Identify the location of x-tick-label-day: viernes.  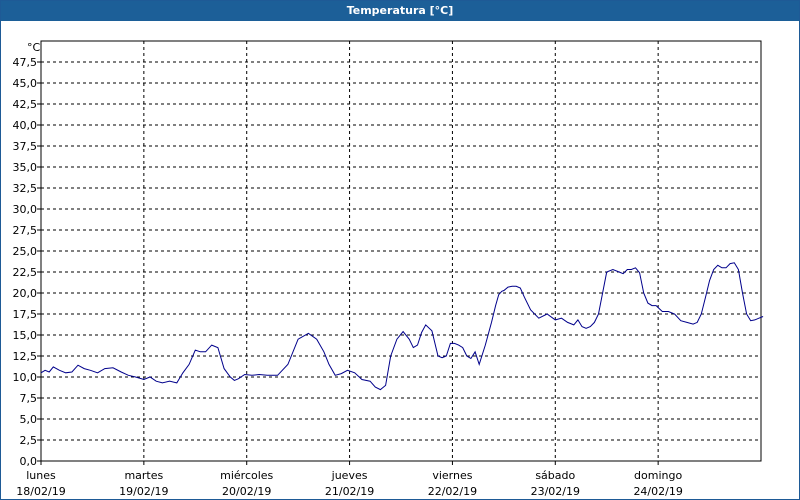
(452, 475).